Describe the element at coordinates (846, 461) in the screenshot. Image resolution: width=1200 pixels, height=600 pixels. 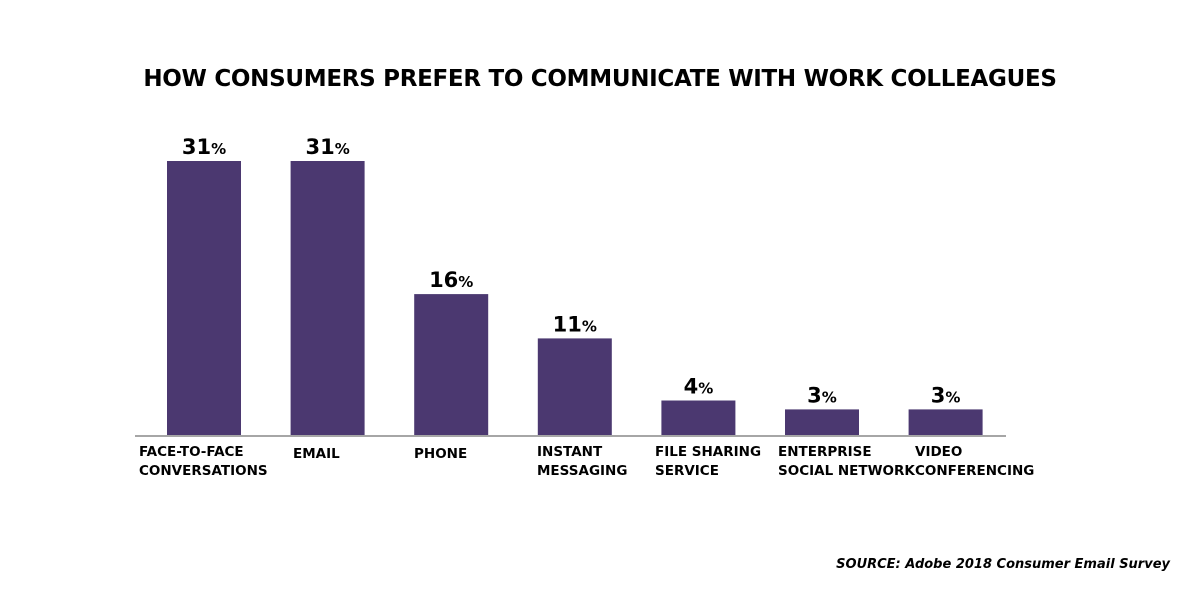
I see `category-label: ENTERPRISE SOCIAL NETWORK` at that location.